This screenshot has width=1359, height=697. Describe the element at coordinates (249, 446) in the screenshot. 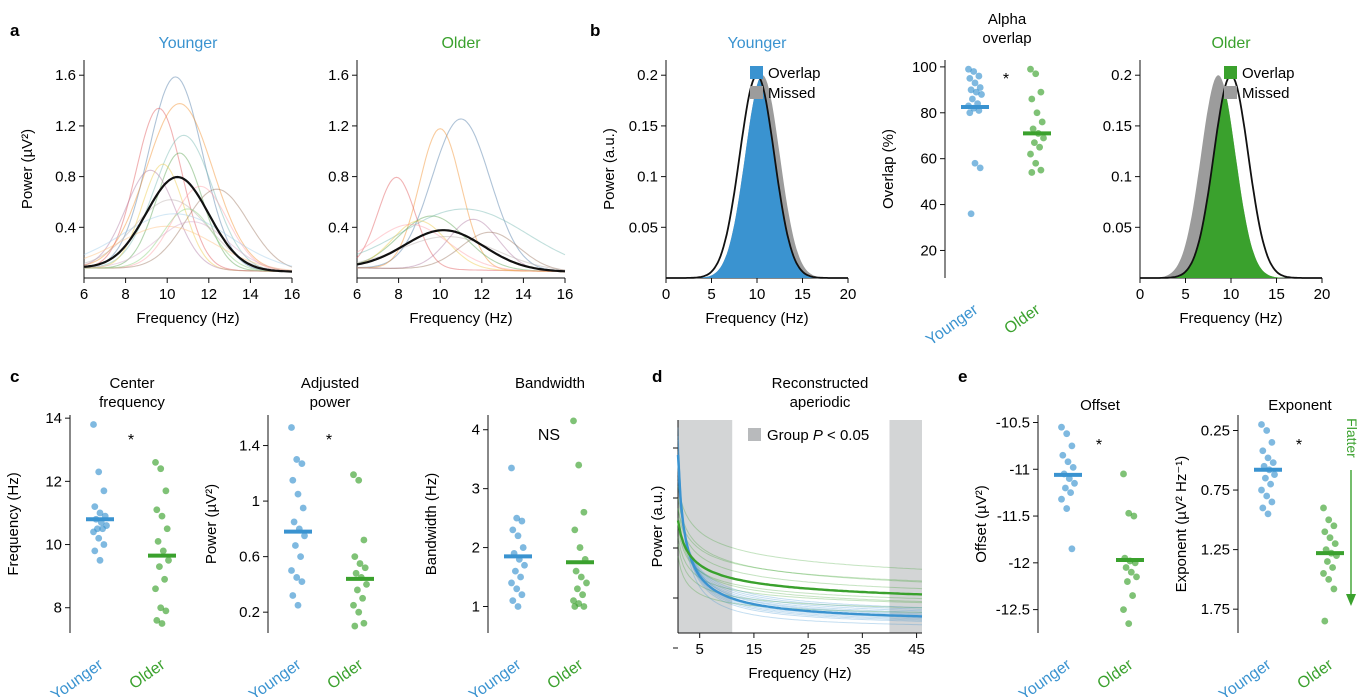

I see `y-tick-label: 1.4` at that location.